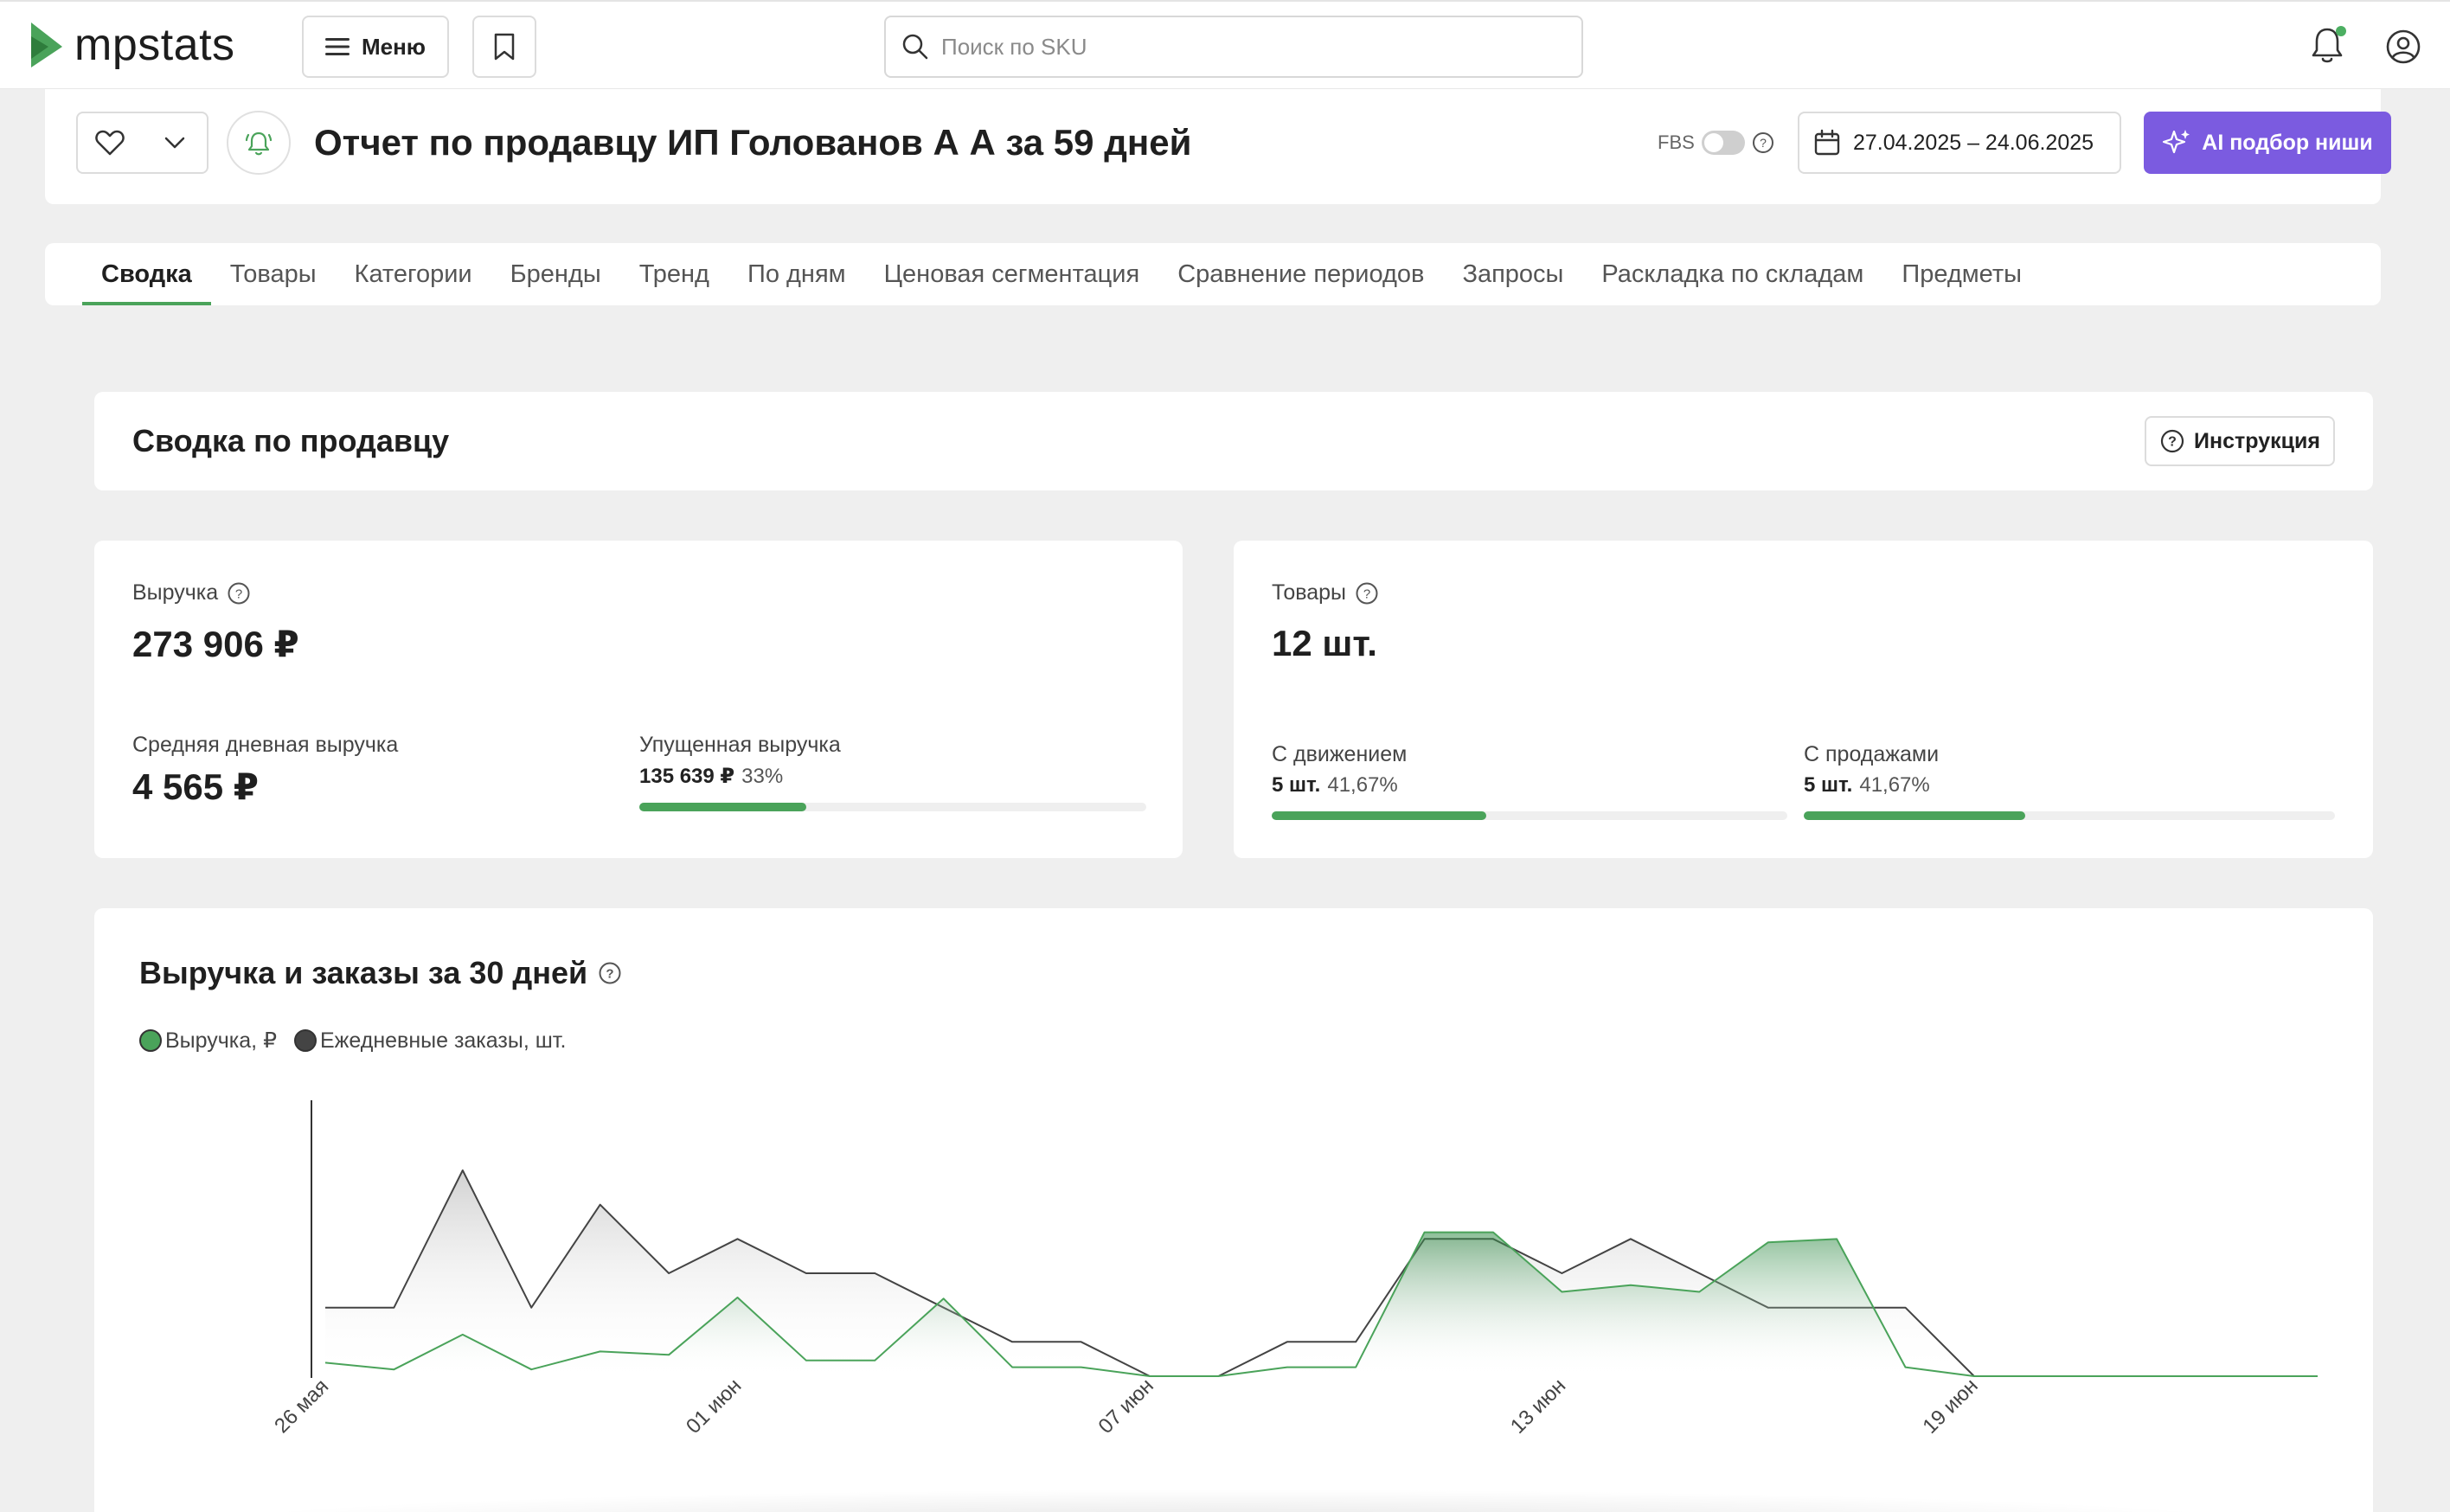 Image resolution: width=2450 pixels, height=1512 pixels. I want to click on summary-header-card: Сводка по продавцу ? Инструкция, so click(1233, 441).